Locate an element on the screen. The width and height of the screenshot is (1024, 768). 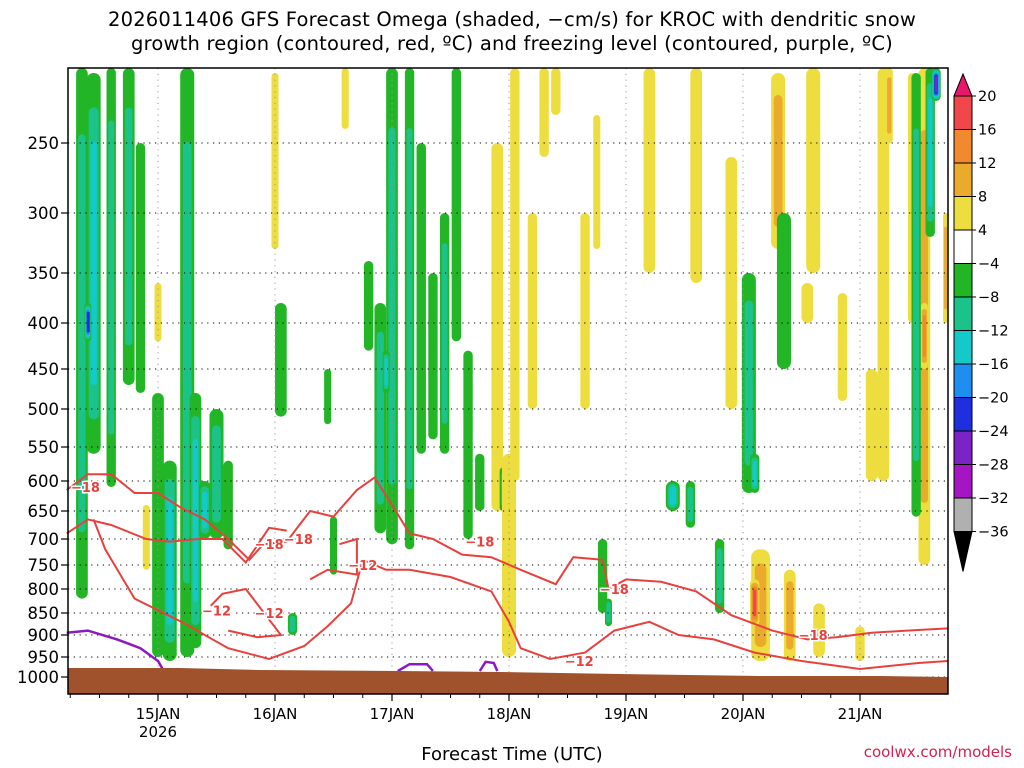
ground-surface is located at coordinates (508, 681).